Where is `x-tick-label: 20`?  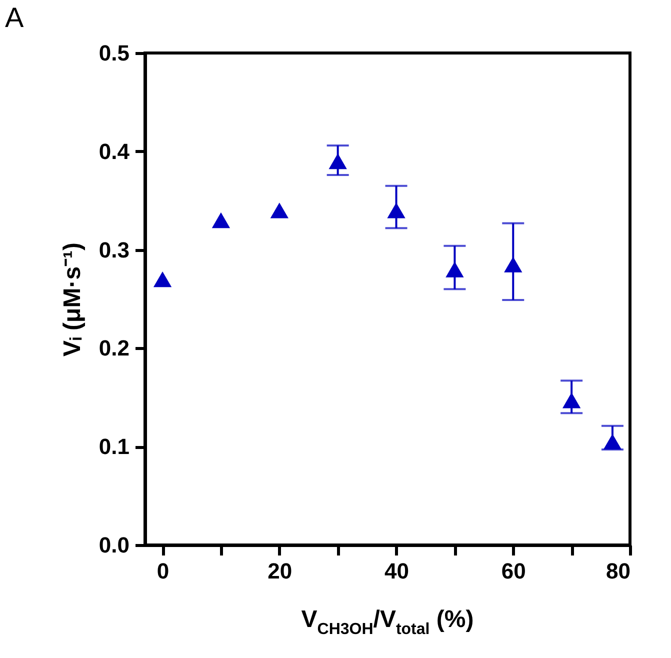
x-tick-label: 20 is located at coordinates (280, 571).